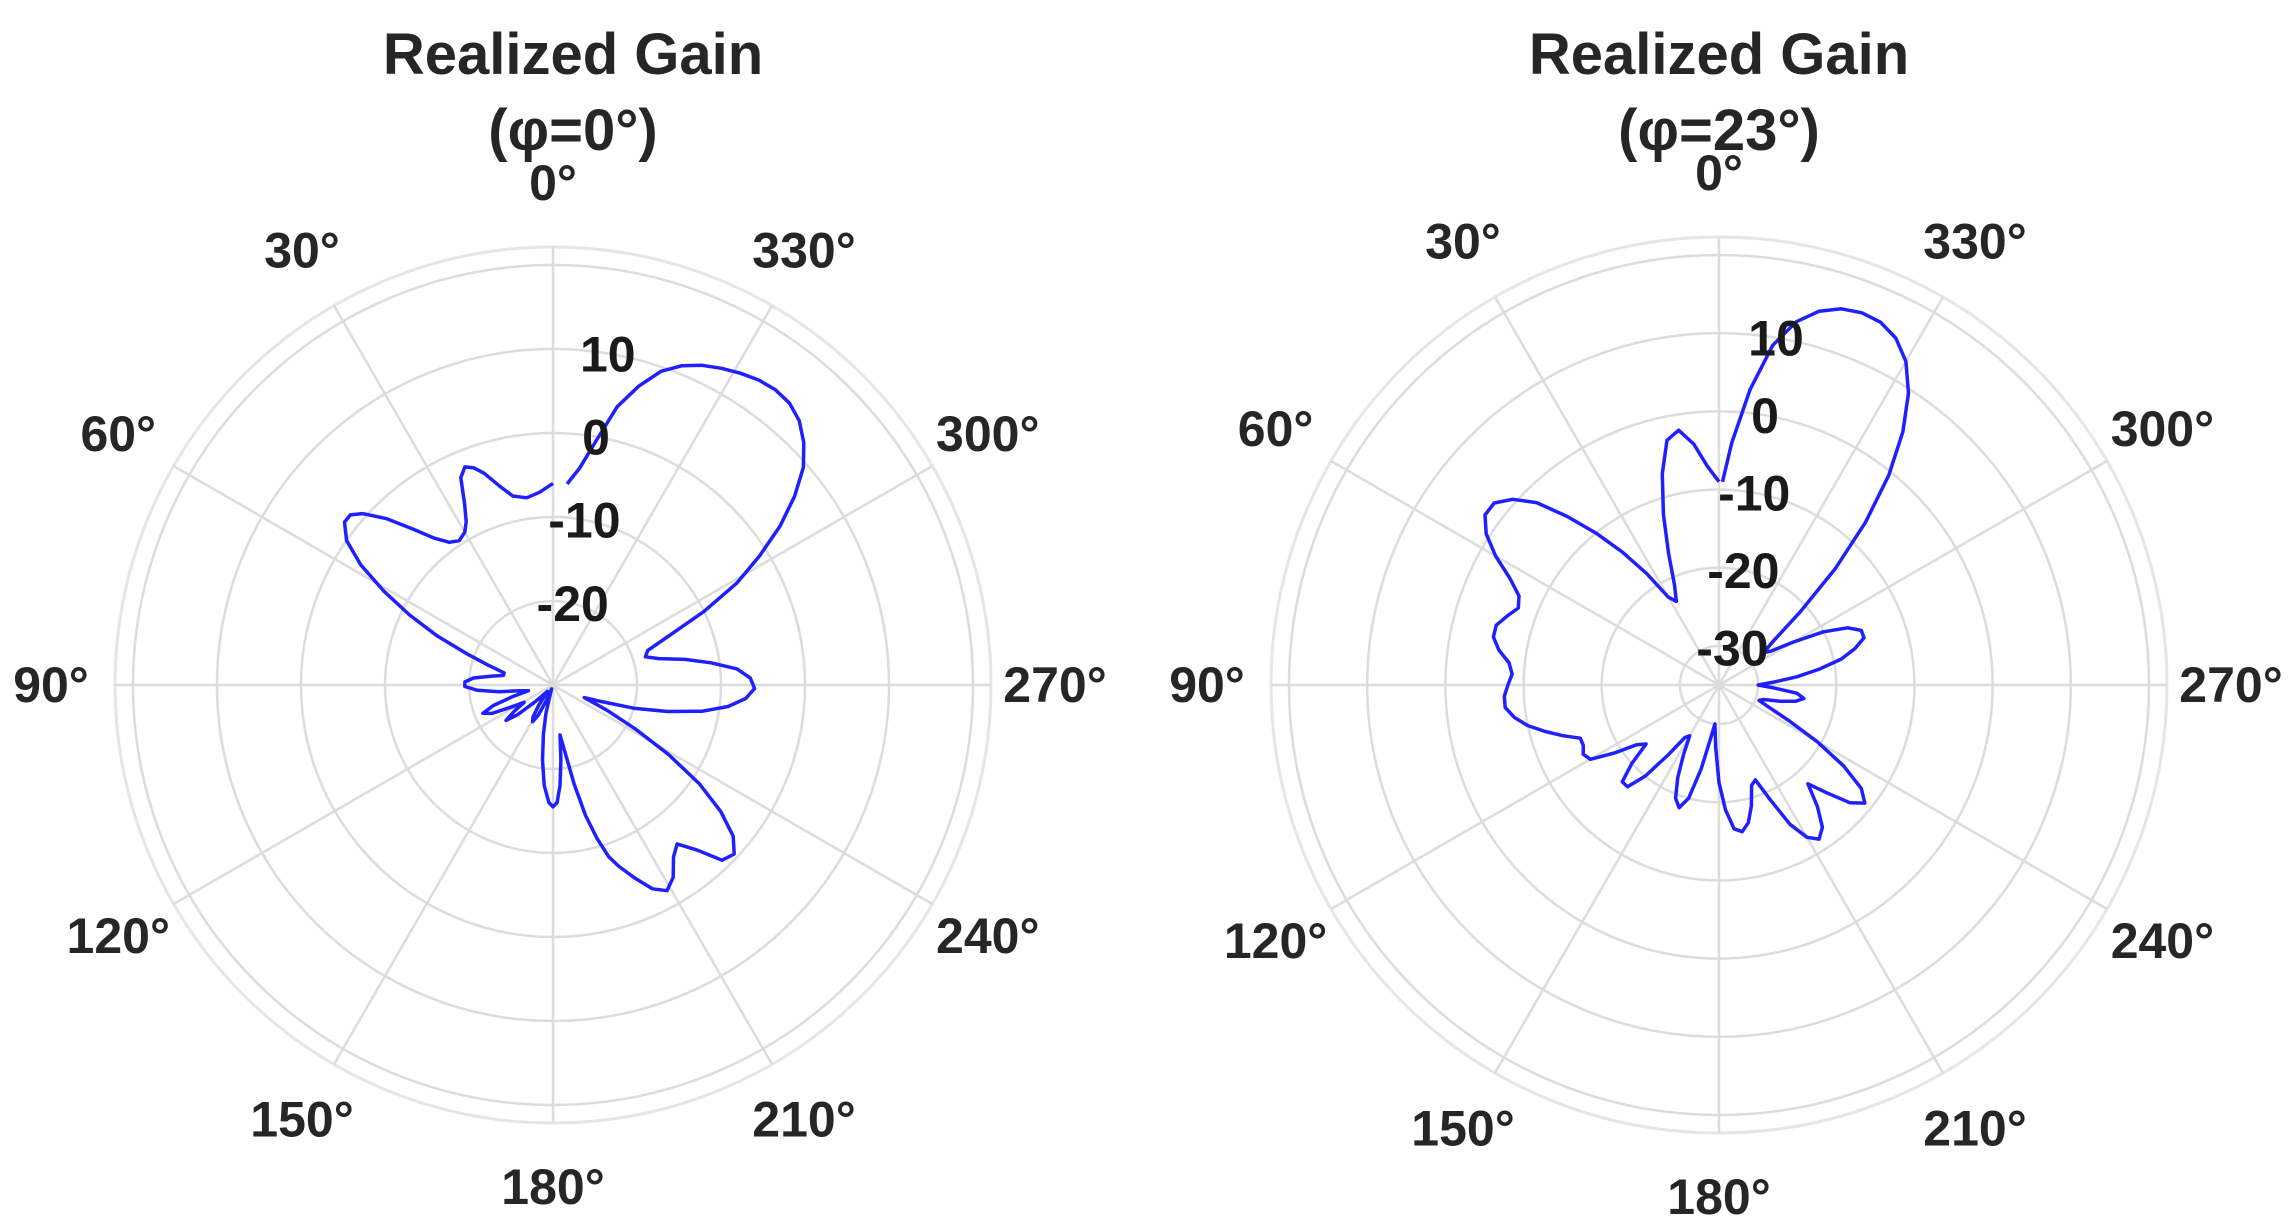  Describe the element at coordinates (573, 130) in the screenshot. I see `chart-subtitle: (φ=0°)` at that location.